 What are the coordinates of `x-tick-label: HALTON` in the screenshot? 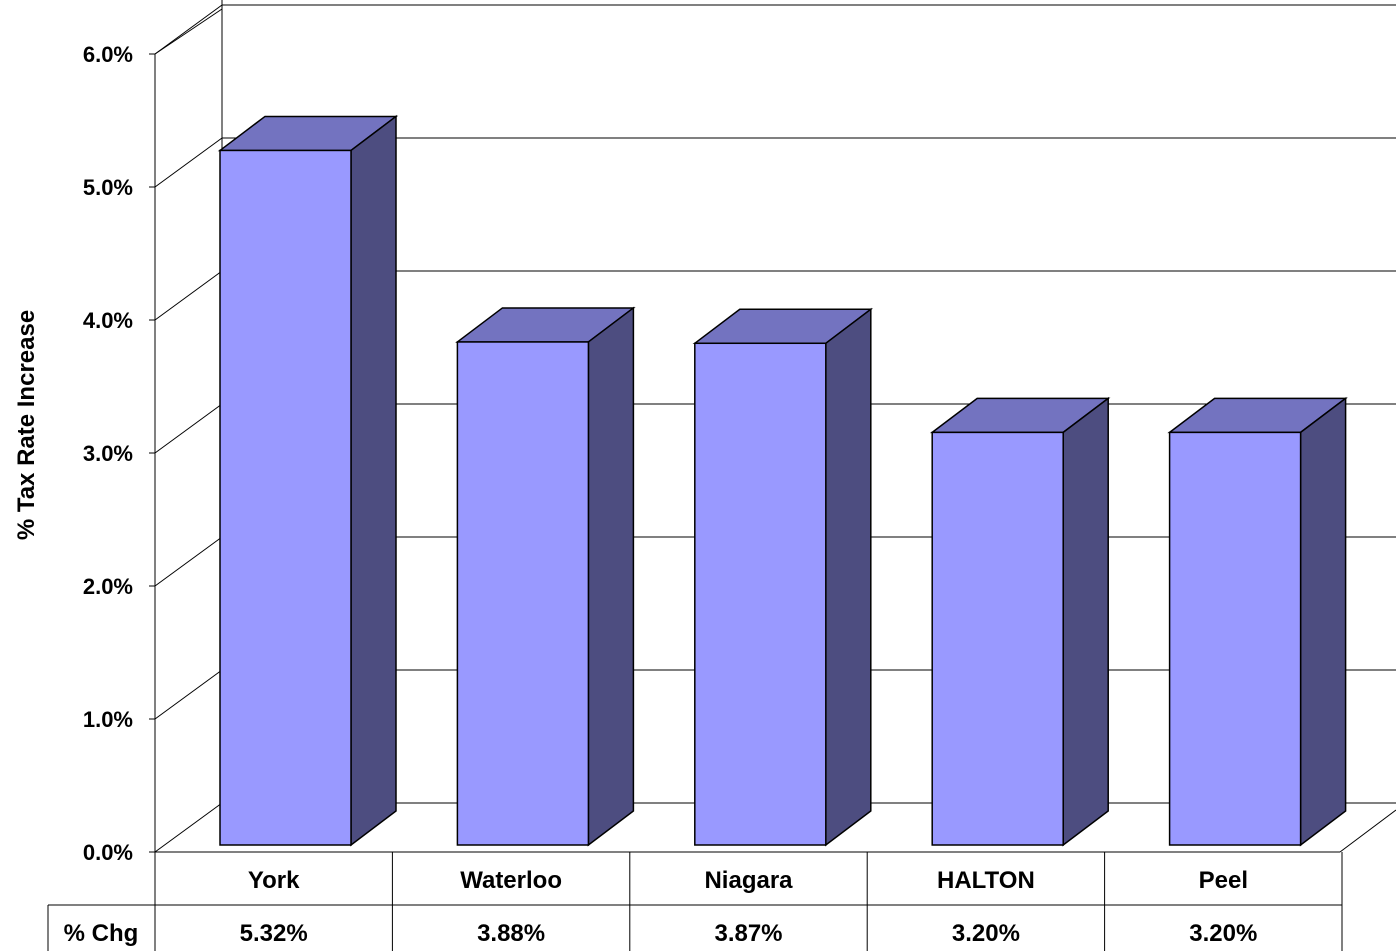 It's located at (986, 880).